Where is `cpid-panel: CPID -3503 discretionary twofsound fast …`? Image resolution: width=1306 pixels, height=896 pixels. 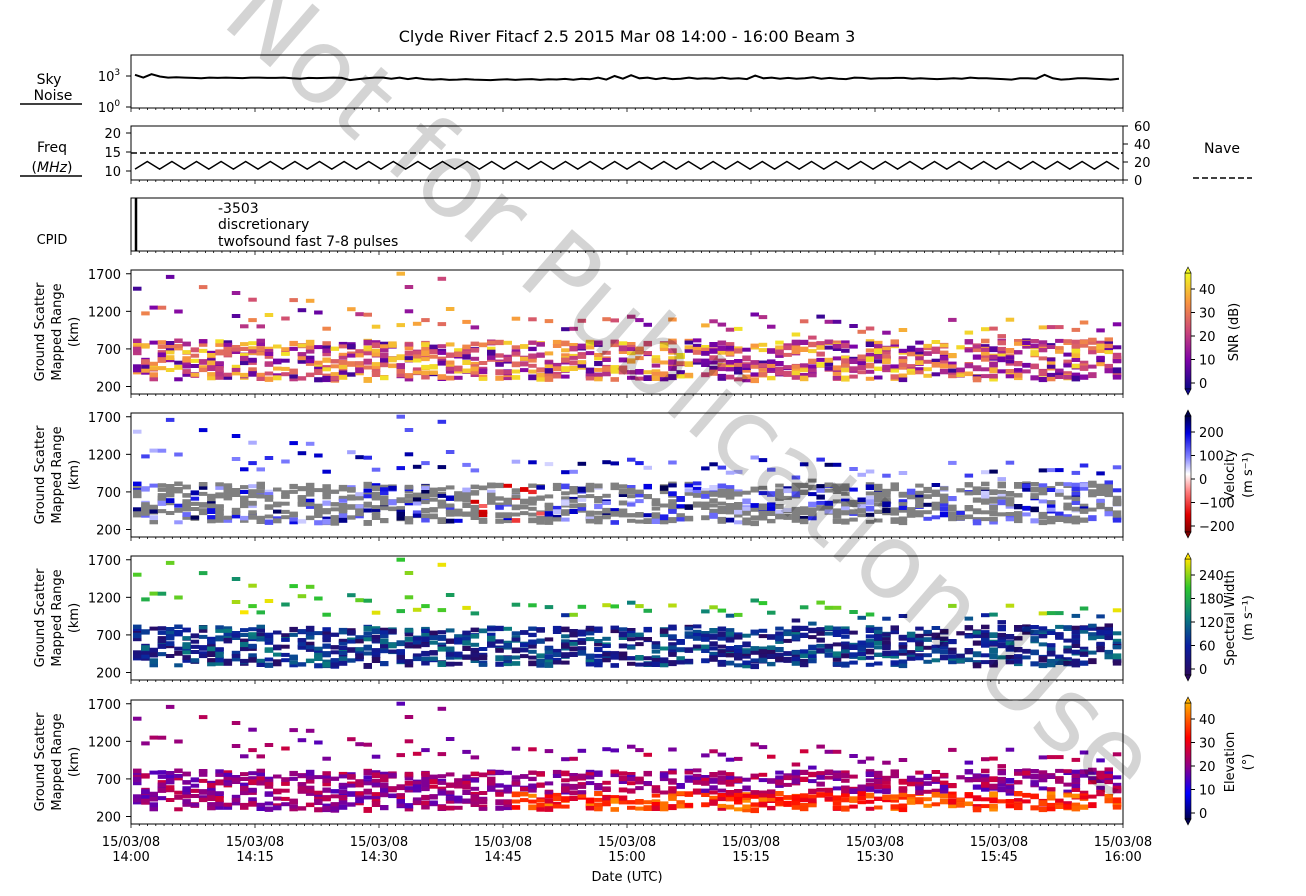
cpid-panel: CPID -3503 discretionary twofsound fast … is located at coordinates (580, 224).